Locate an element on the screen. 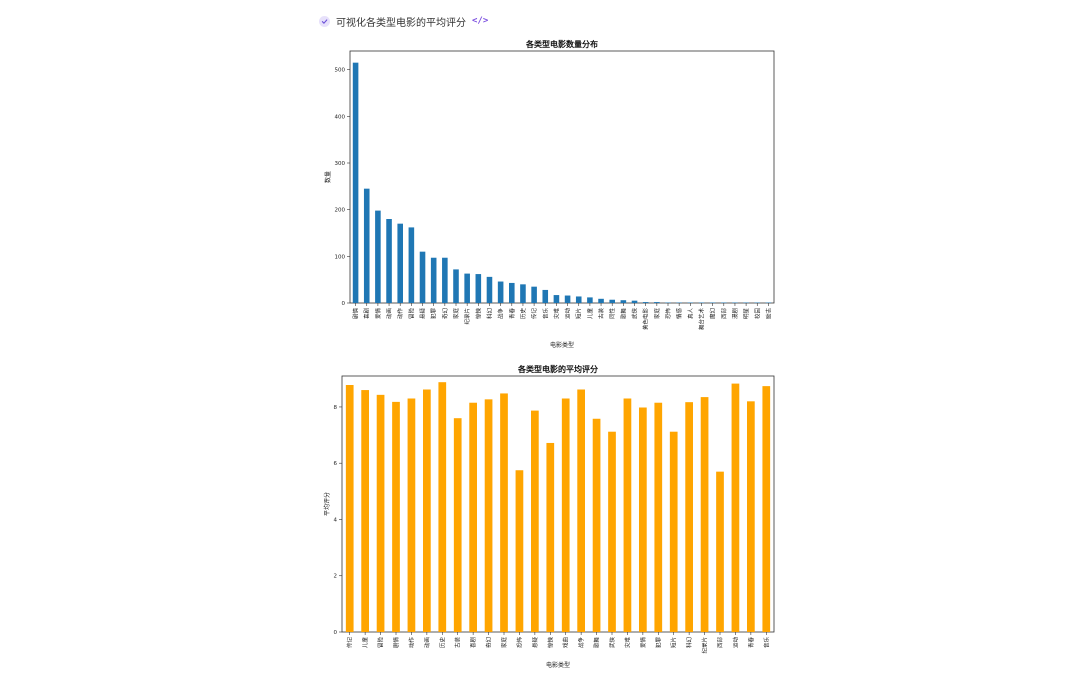 This screenshot has height=675, width=1076. chart-title: 各类型电影数量分布 is located at coordinates (561, 44).